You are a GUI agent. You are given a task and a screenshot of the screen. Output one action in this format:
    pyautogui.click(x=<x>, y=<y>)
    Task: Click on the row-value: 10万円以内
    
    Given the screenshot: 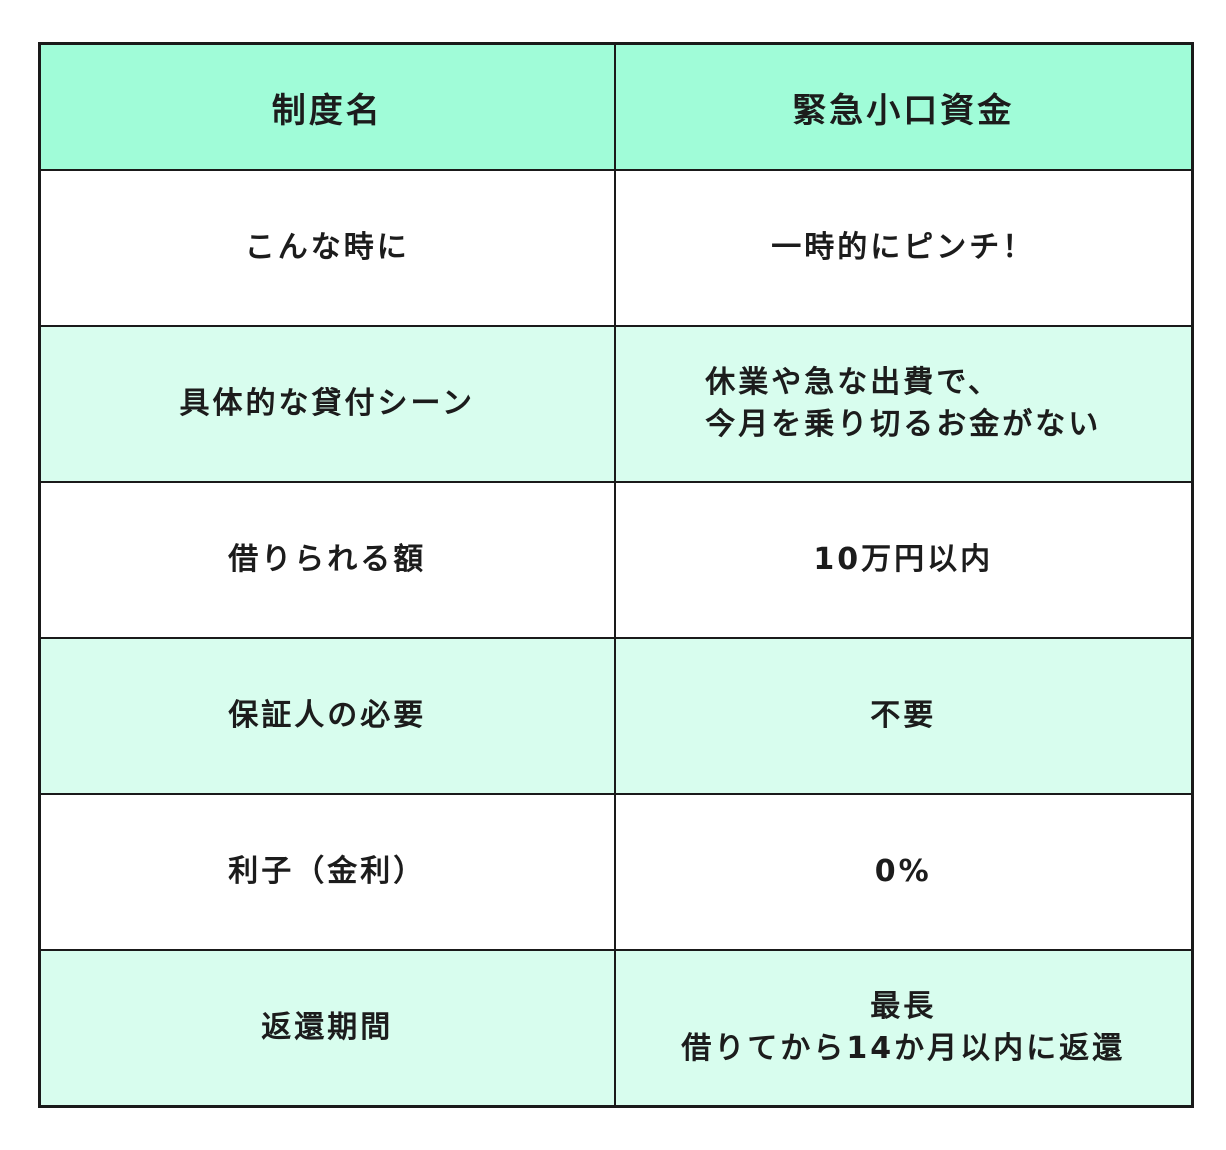 What is the action you would take?
    pyautogui.click(x=903, y=560)
    